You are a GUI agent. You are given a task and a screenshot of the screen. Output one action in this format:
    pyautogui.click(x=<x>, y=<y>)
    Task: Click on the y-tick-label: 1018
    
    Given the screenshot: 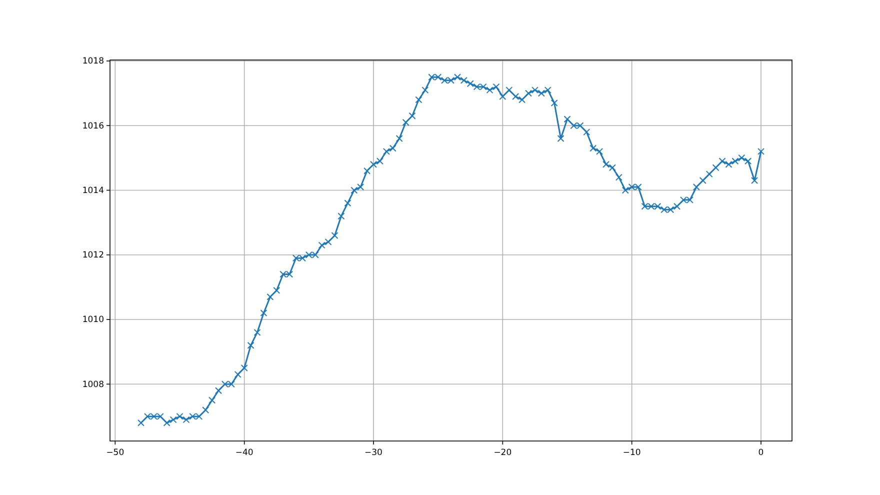 What is the action you would take?
    pyautogui.click(x=93, y=61)
    